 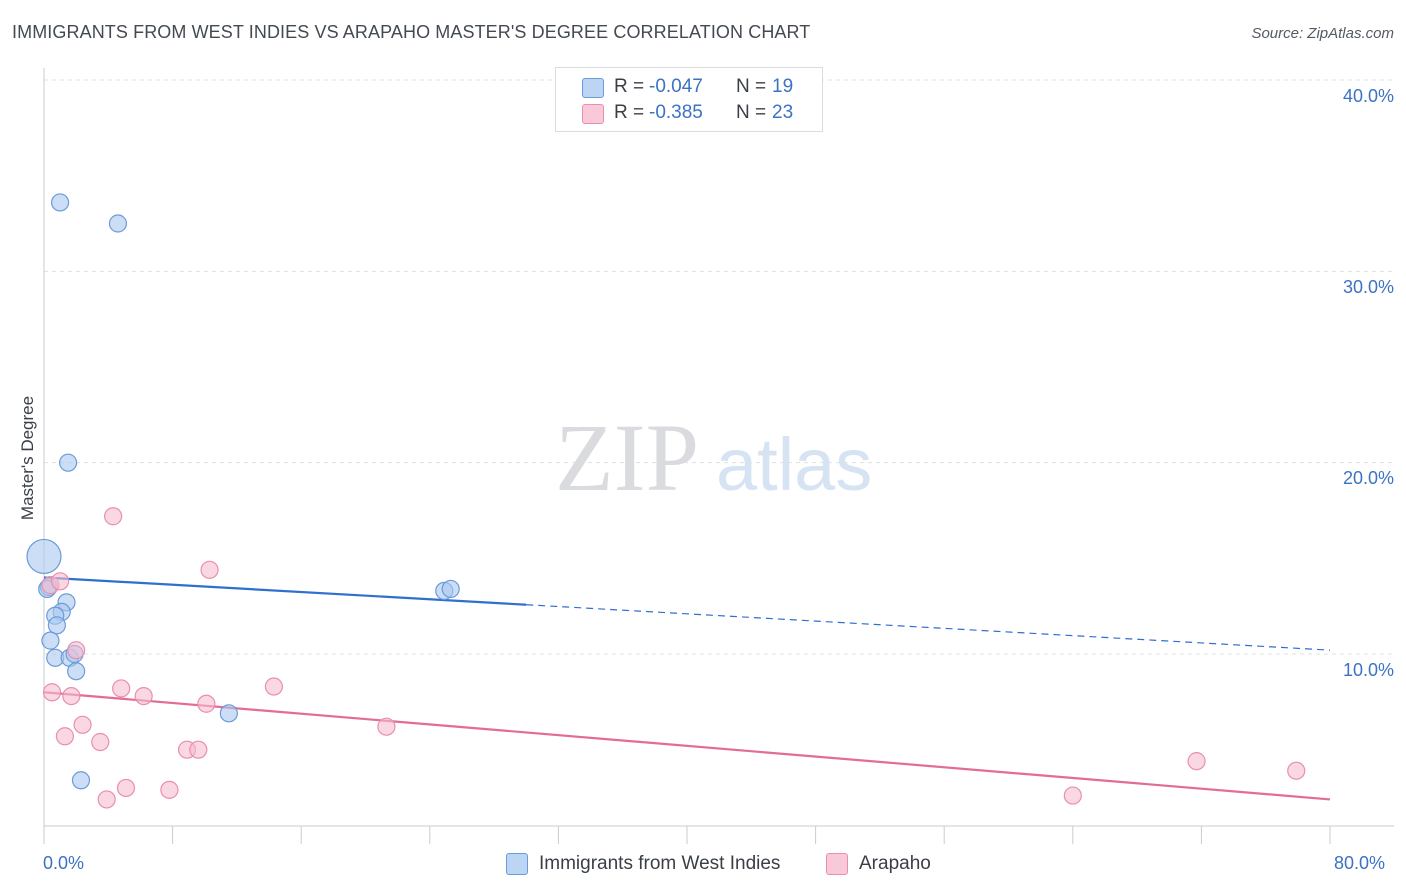 I want to click on y-tick-label-10: 10.0%, so click(x=1368, y=670).